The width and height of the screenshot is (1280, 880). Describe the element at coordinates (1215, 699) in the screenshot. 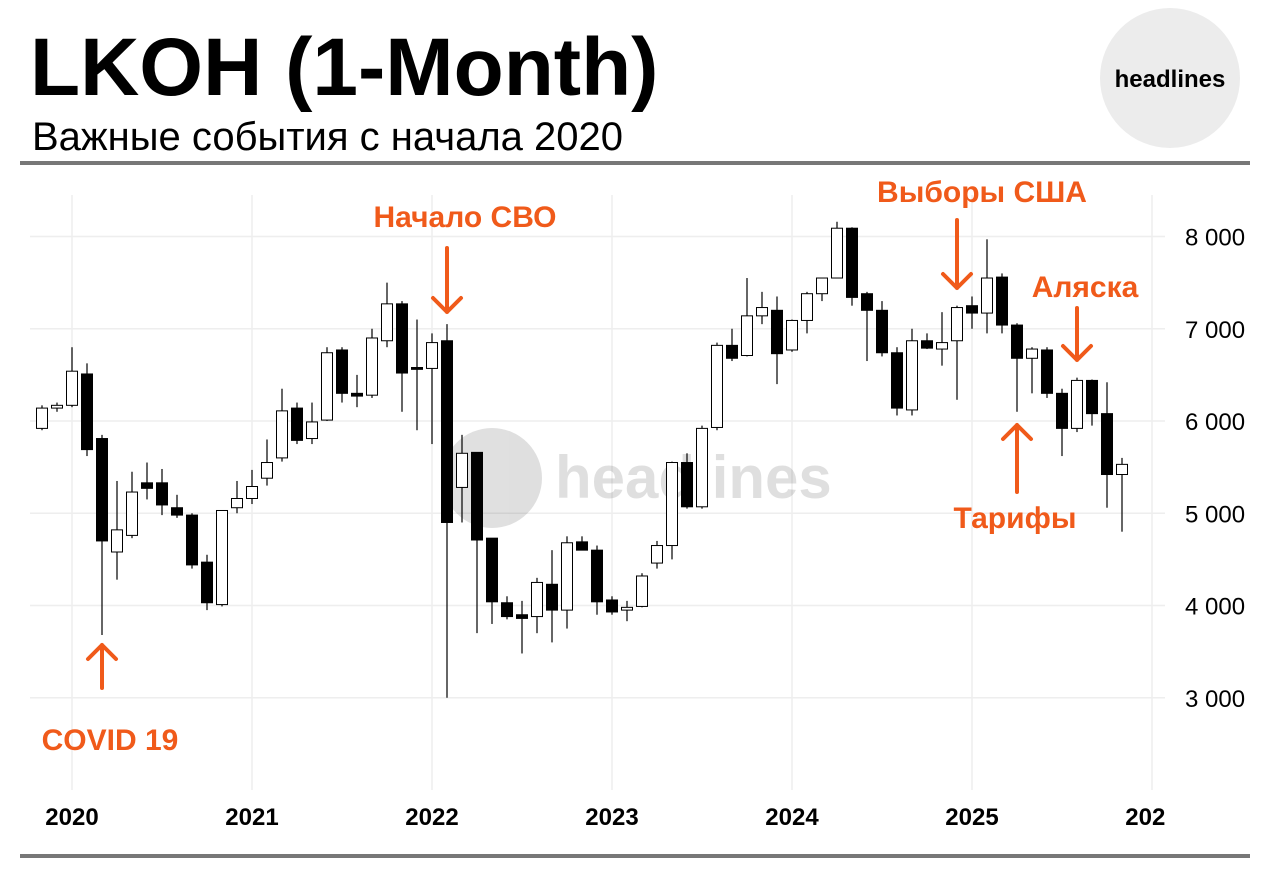

I see `y-tick-label: 3 000` at that location.